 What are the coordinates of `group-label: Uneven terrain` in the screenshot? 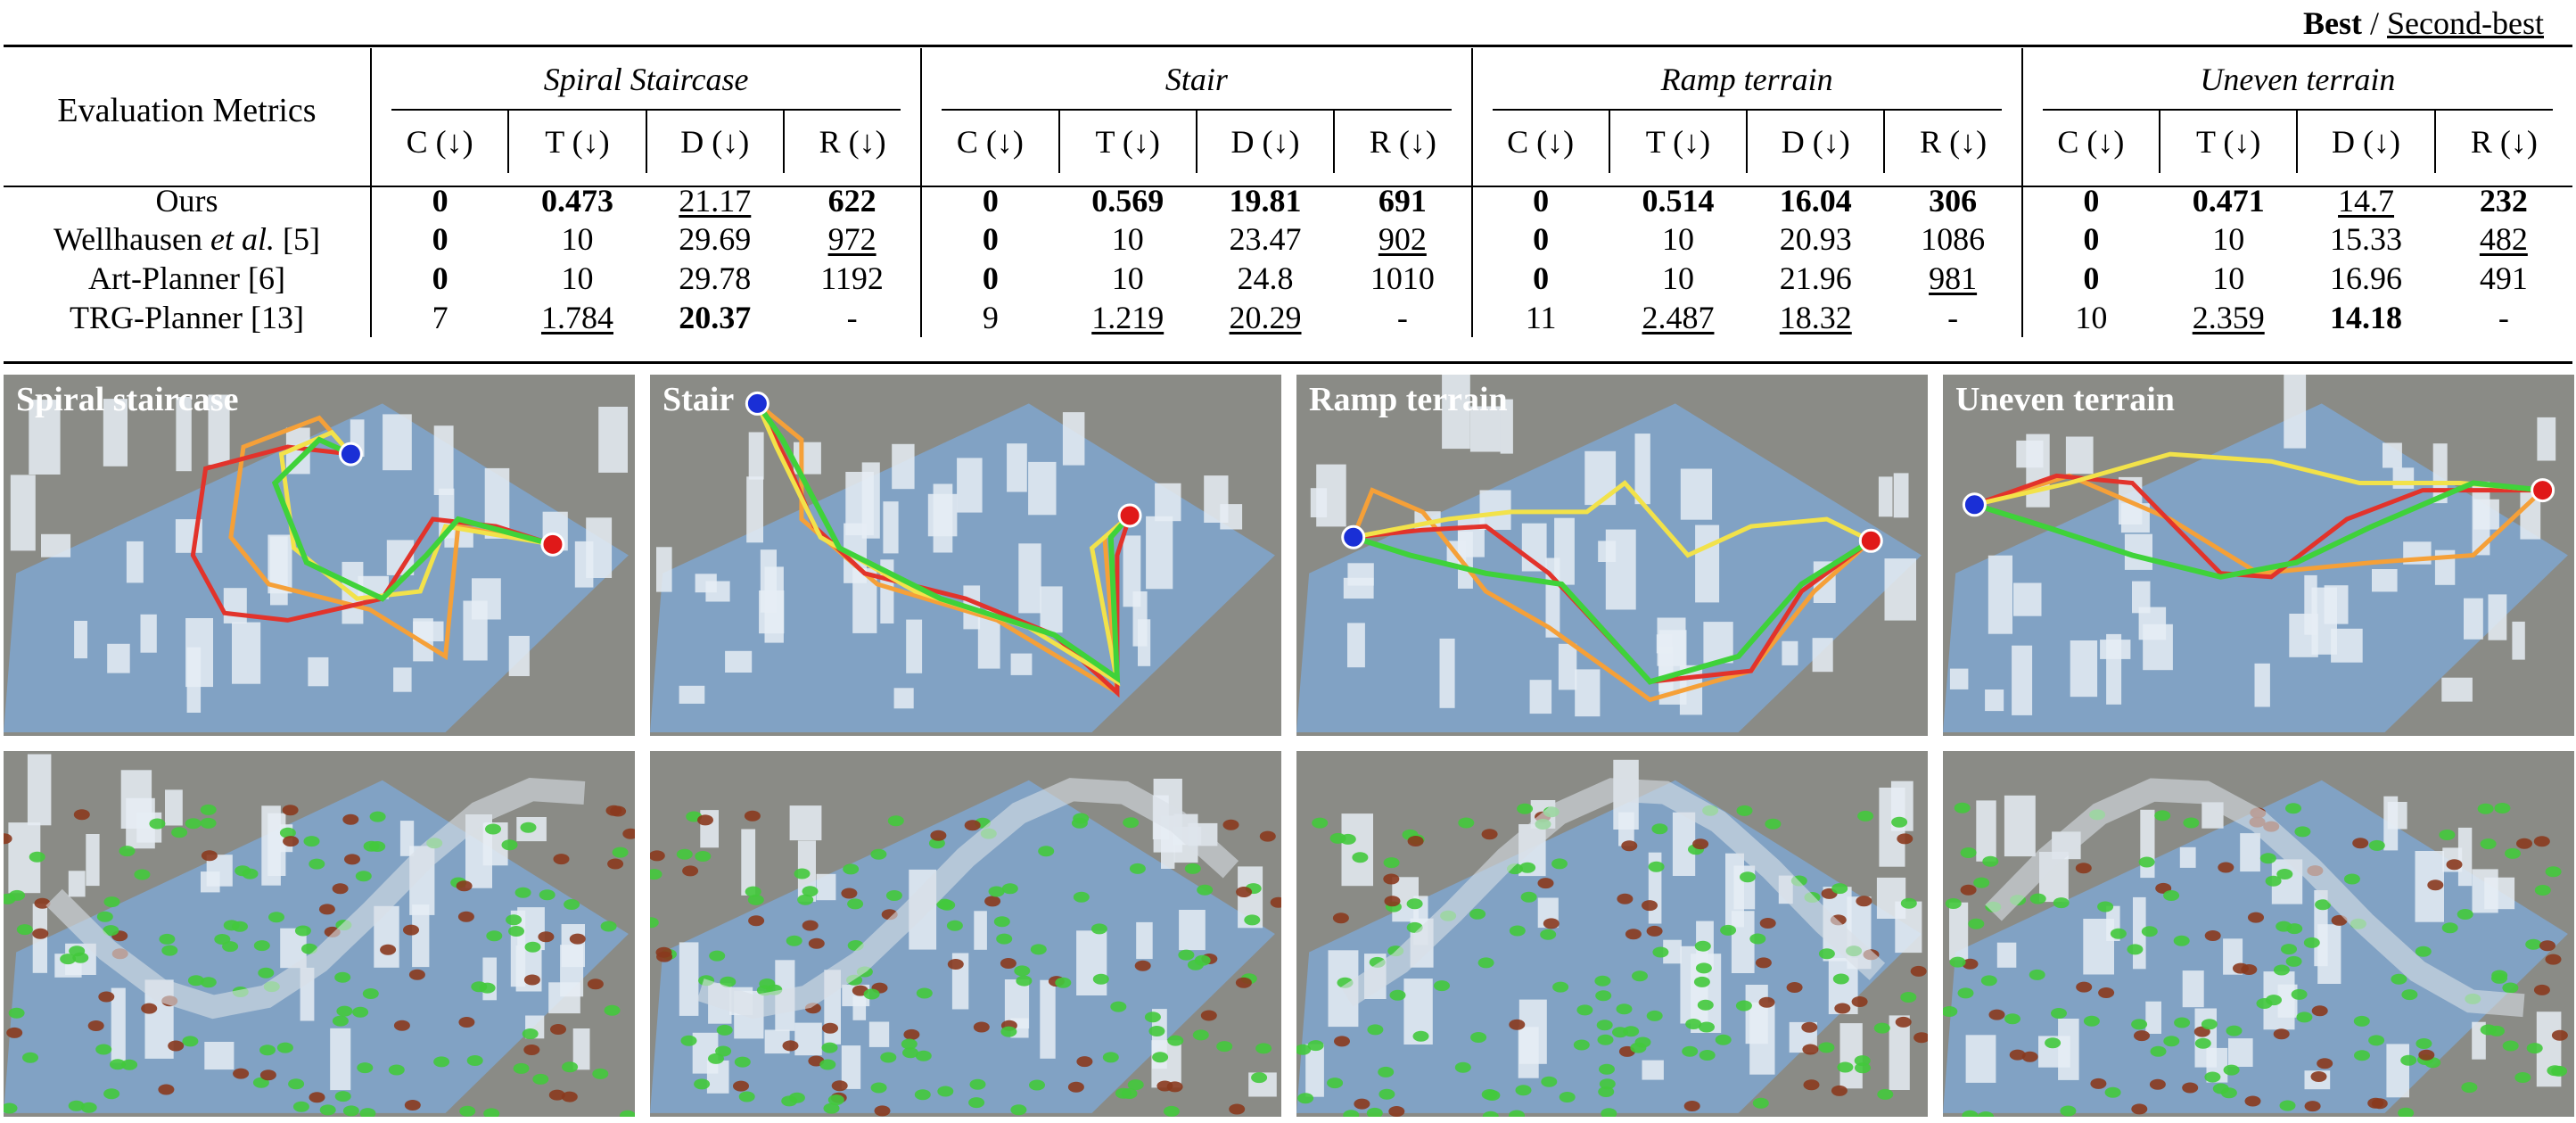 It's located at (2298, 79).